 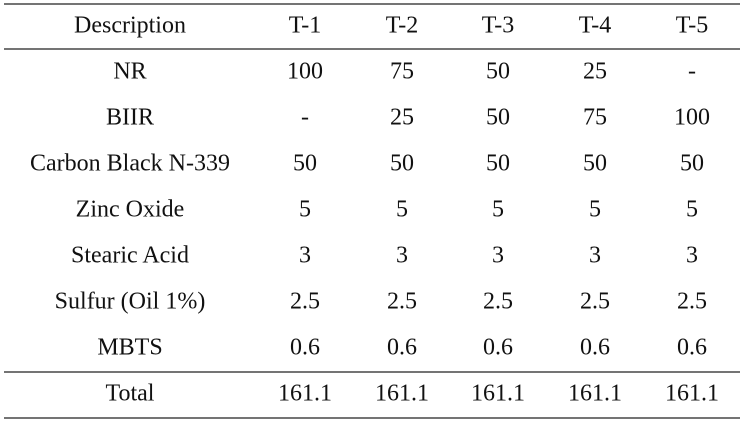 I want to click on row-label: MBTS, so click(x=129, y=348).